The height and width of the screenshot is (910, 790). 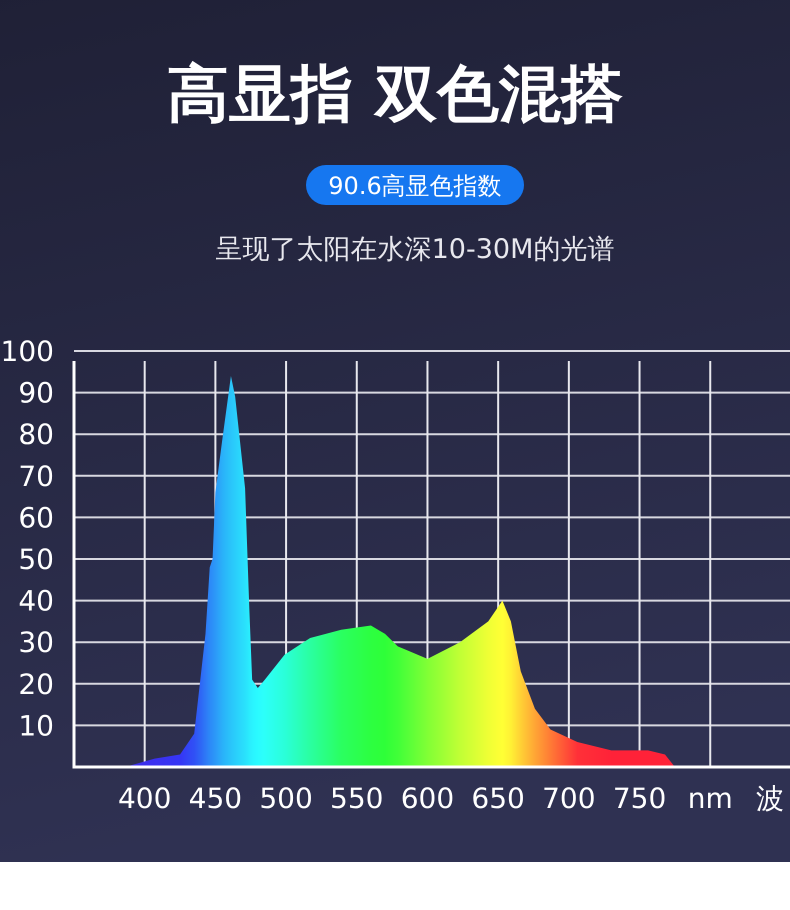 What do you see at coordinates (36, 684) in the screenshot?
I see `y-tick-label: 20` at bounding box center [36, 684].